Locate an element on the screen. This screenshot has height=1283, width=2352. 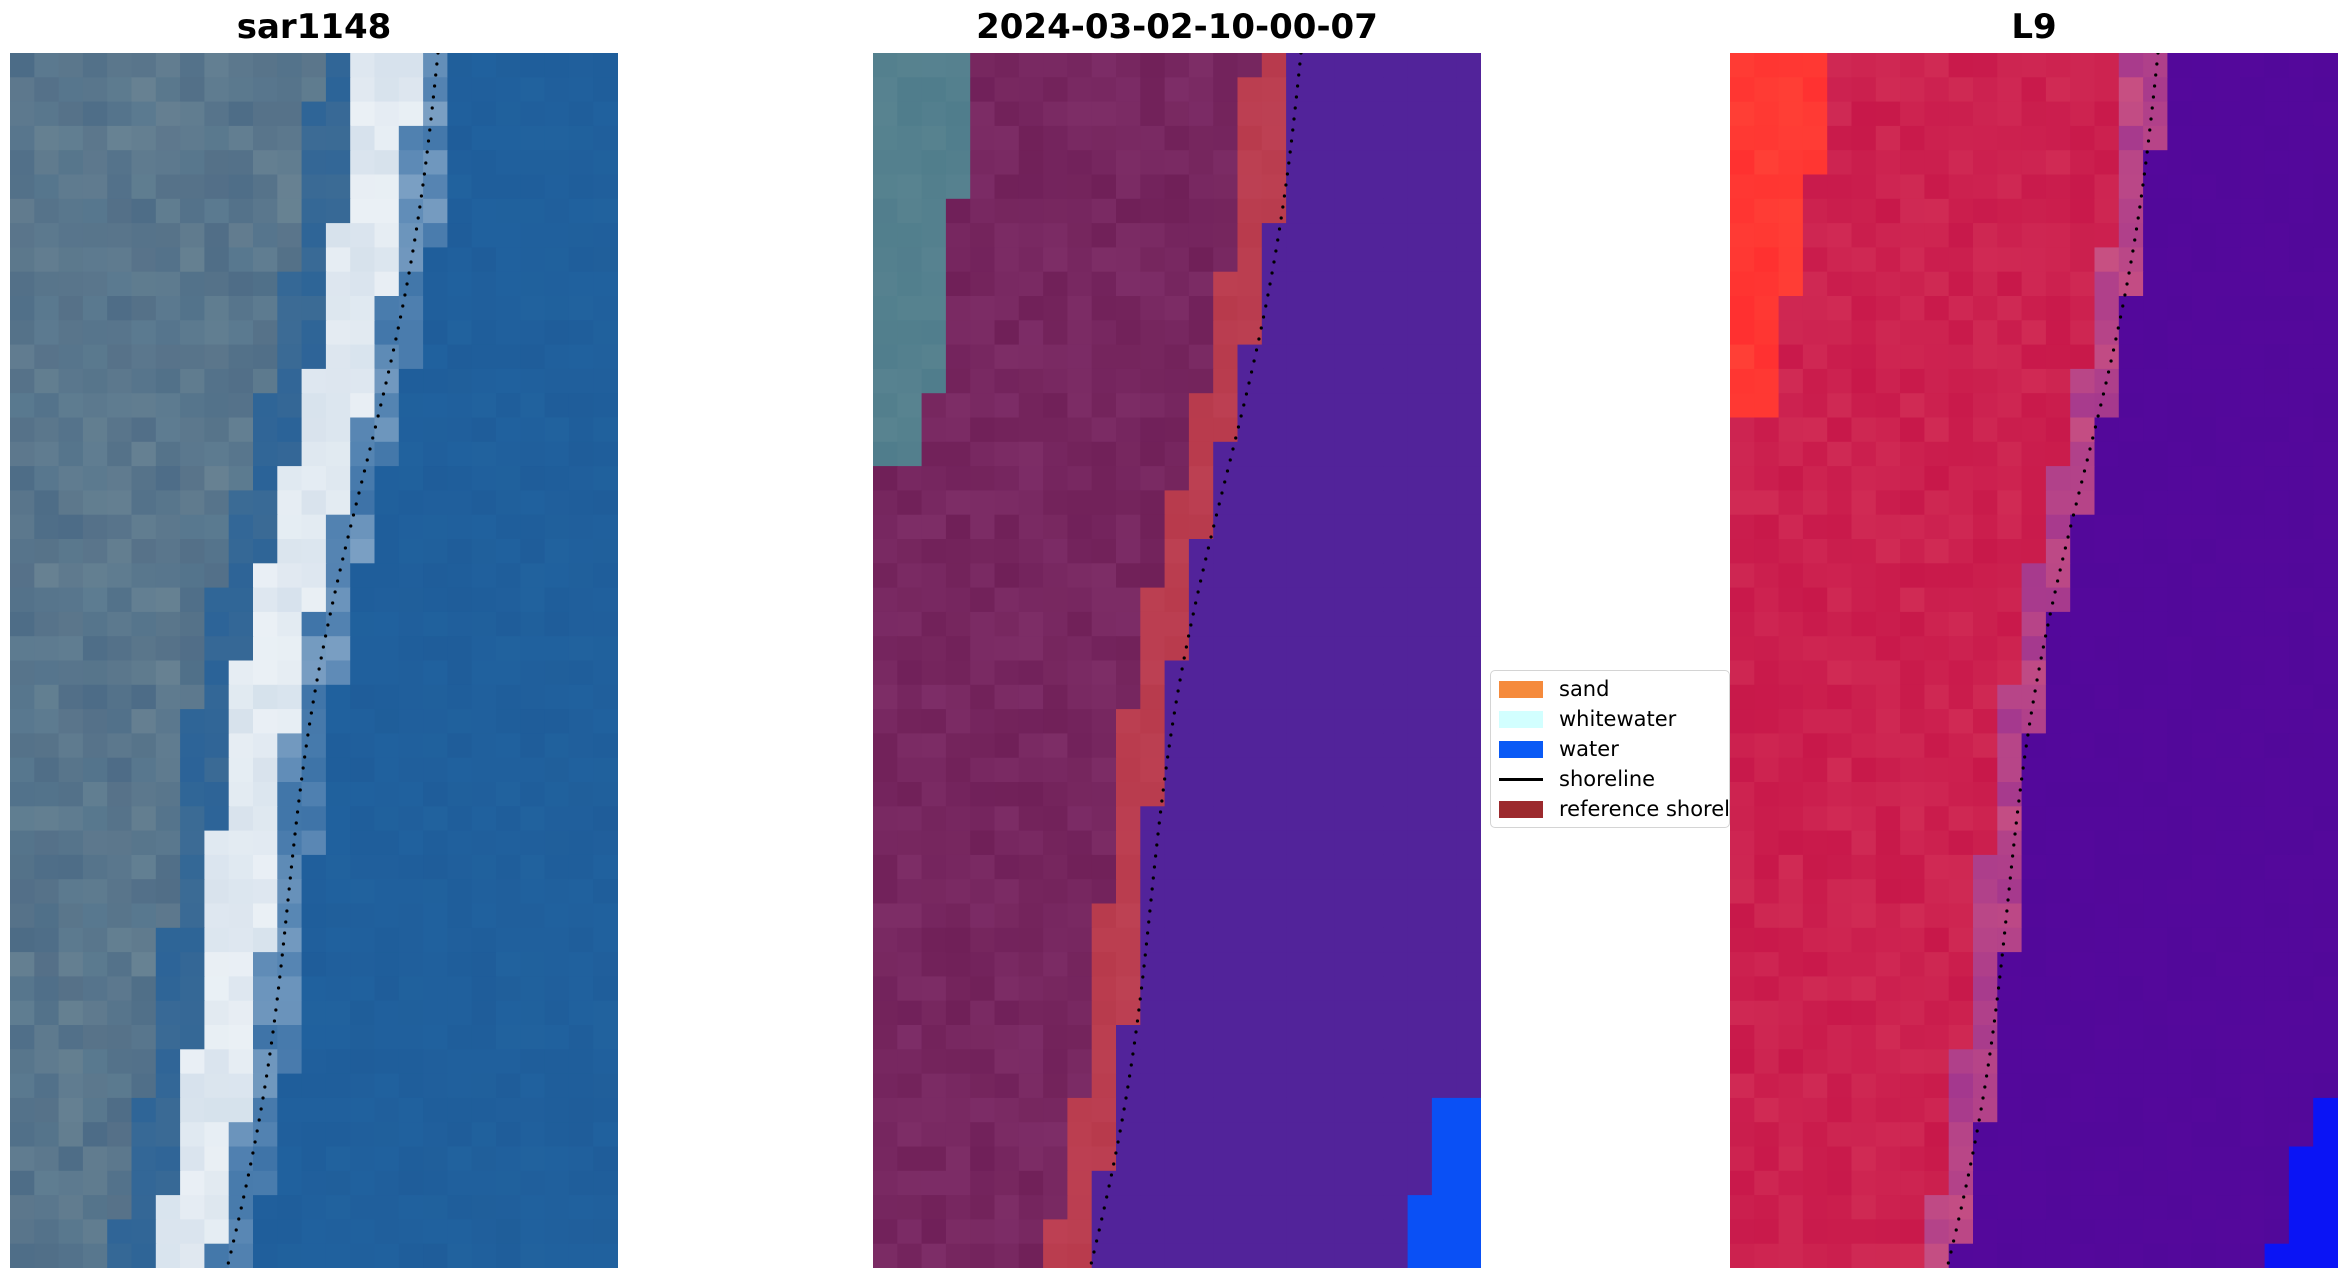
legend-item-whitewater: whitewater is located at coordinates (1587, 719).